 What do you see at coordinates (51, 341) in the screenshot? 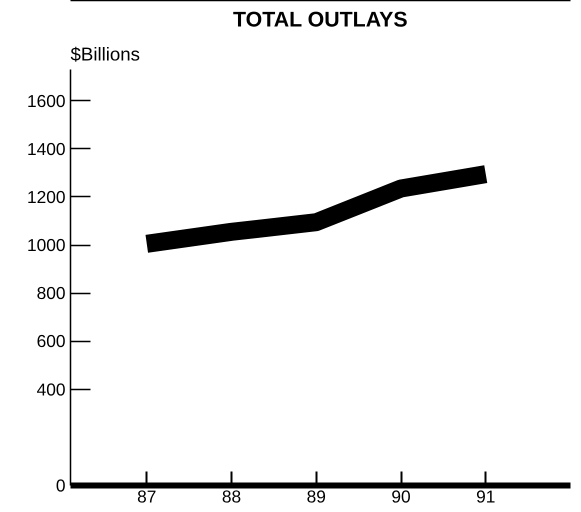
I see `y-tick-label: 600` at bounding box center [51, 341].